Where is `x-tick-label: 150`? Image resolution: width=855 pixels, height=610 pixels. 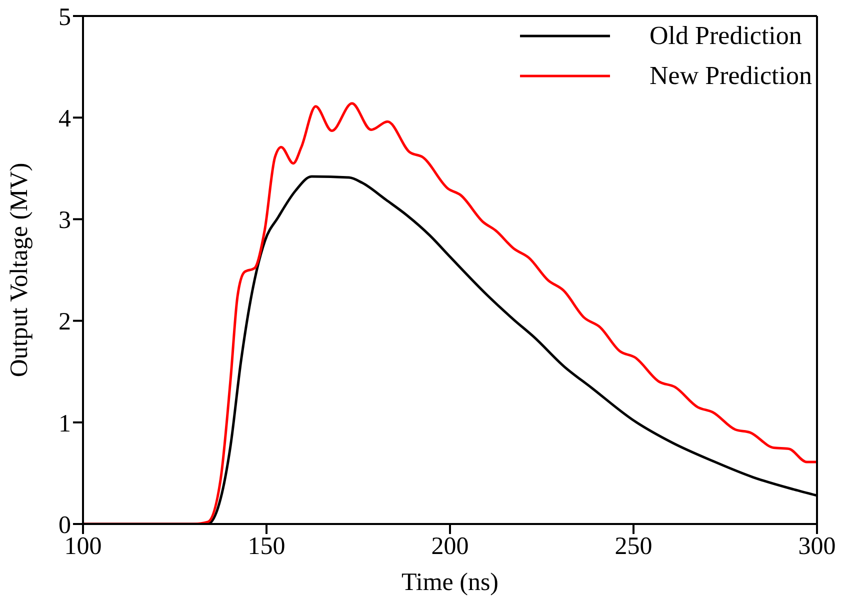
x-tick-label: 150 is located at coordinates (267, 546).